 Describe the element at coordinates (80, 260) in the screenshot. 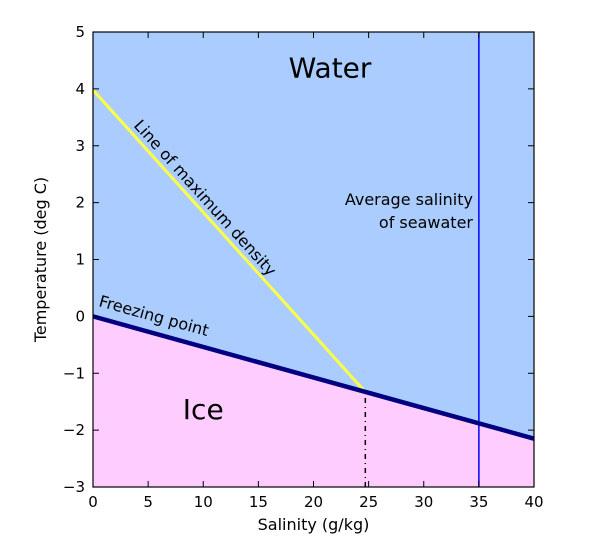

I see `y-tick-label: 1` at that location.